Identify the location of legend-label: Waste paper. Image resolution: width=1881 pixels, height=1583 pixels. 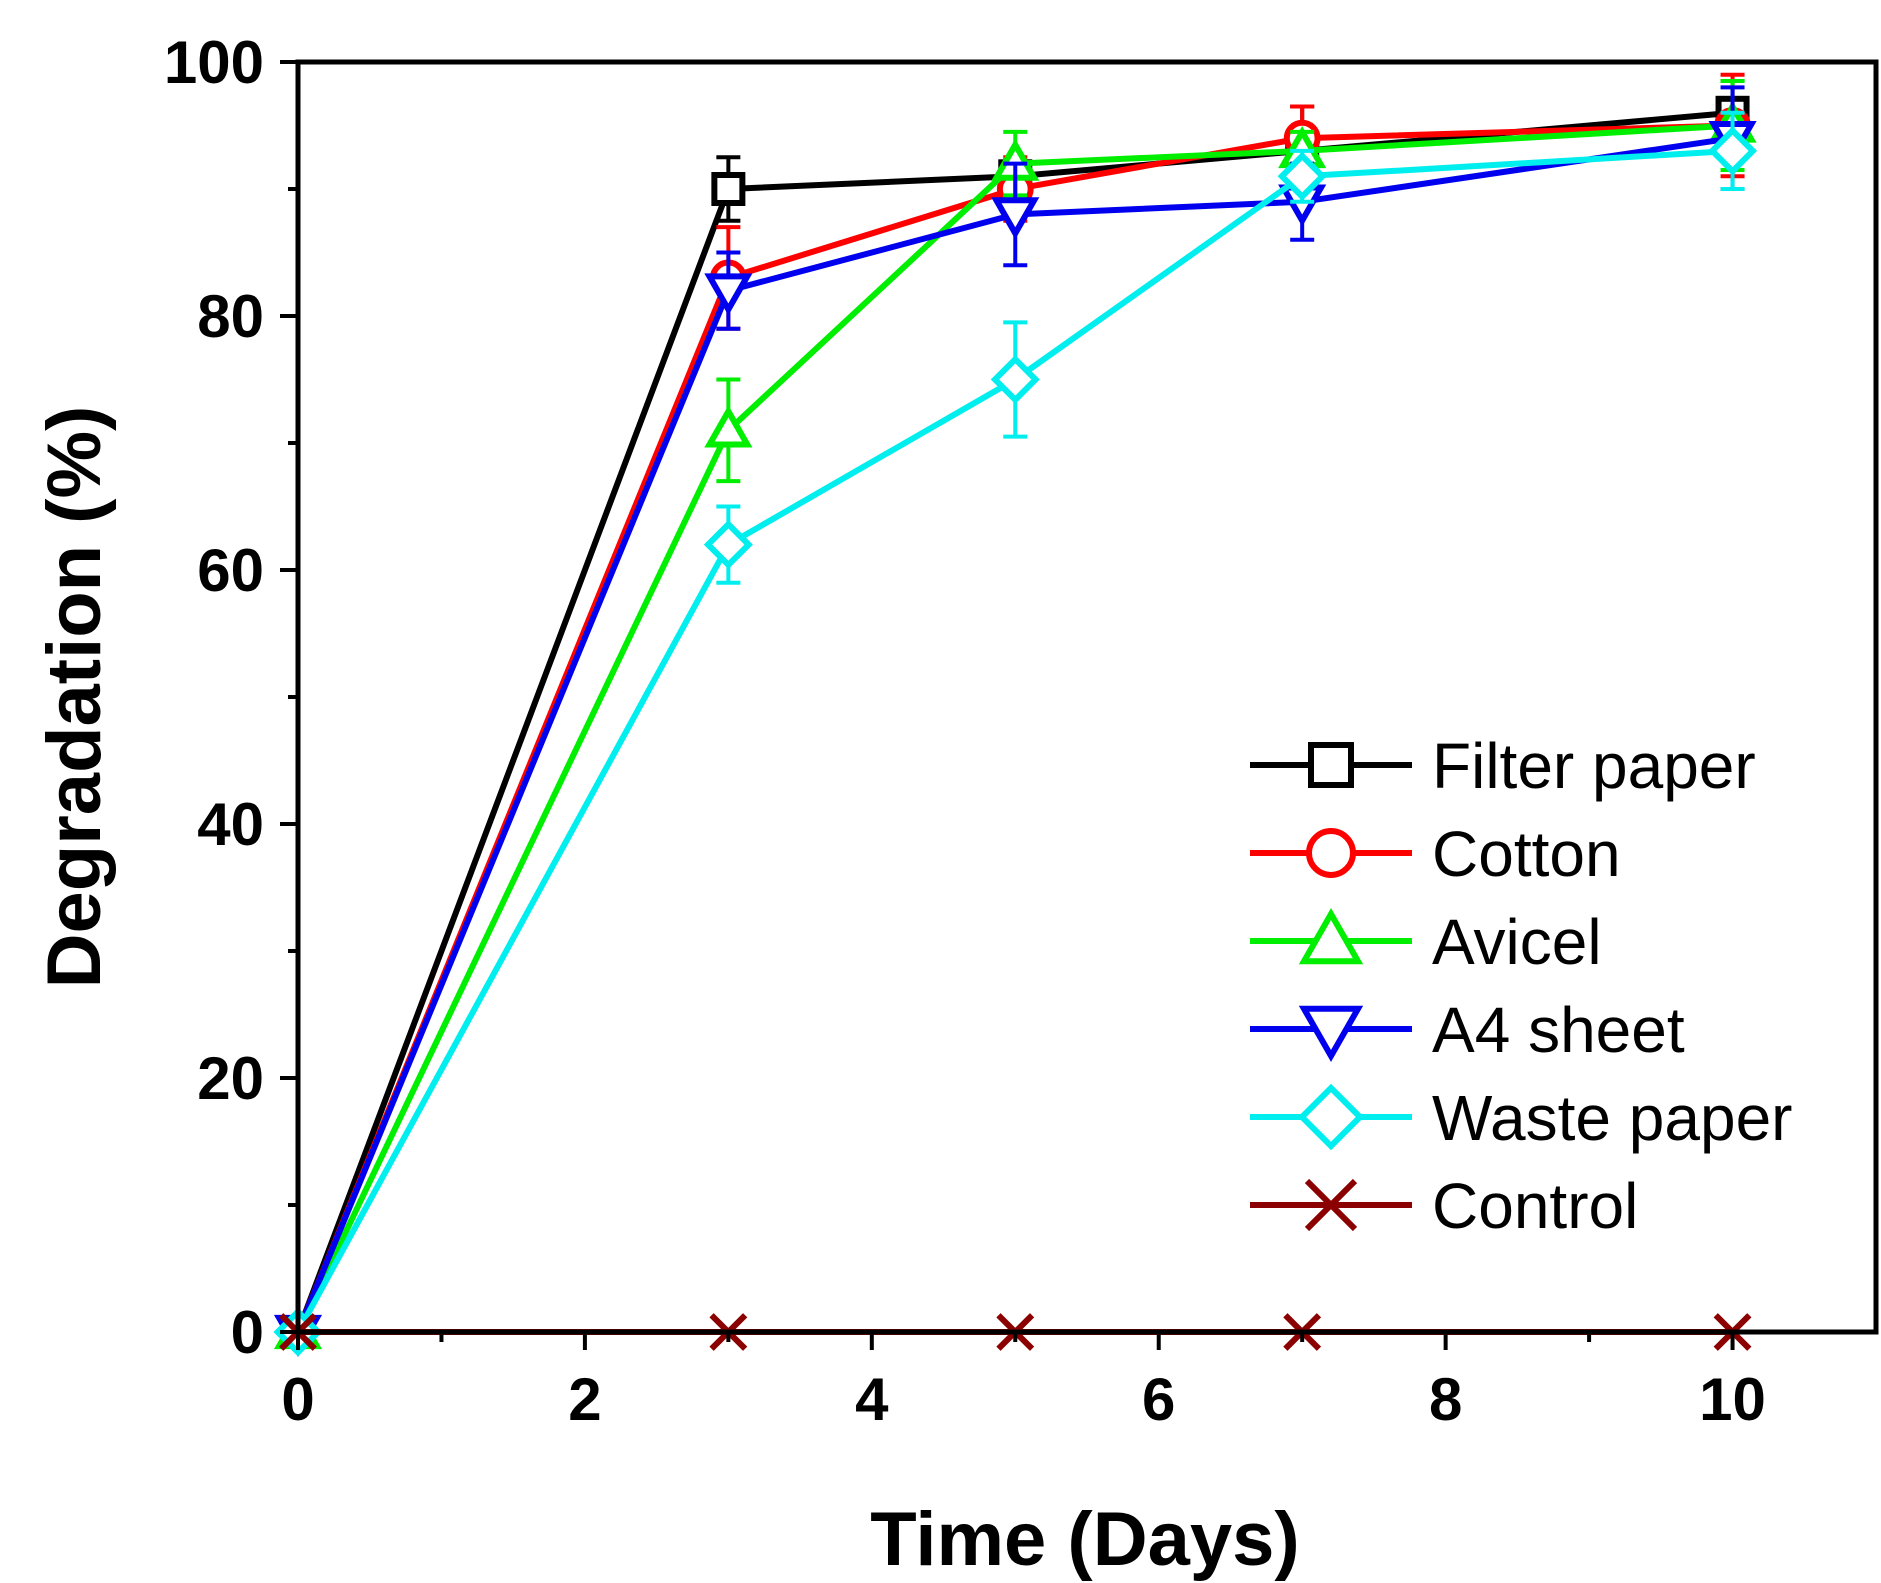
(1612, 1118).